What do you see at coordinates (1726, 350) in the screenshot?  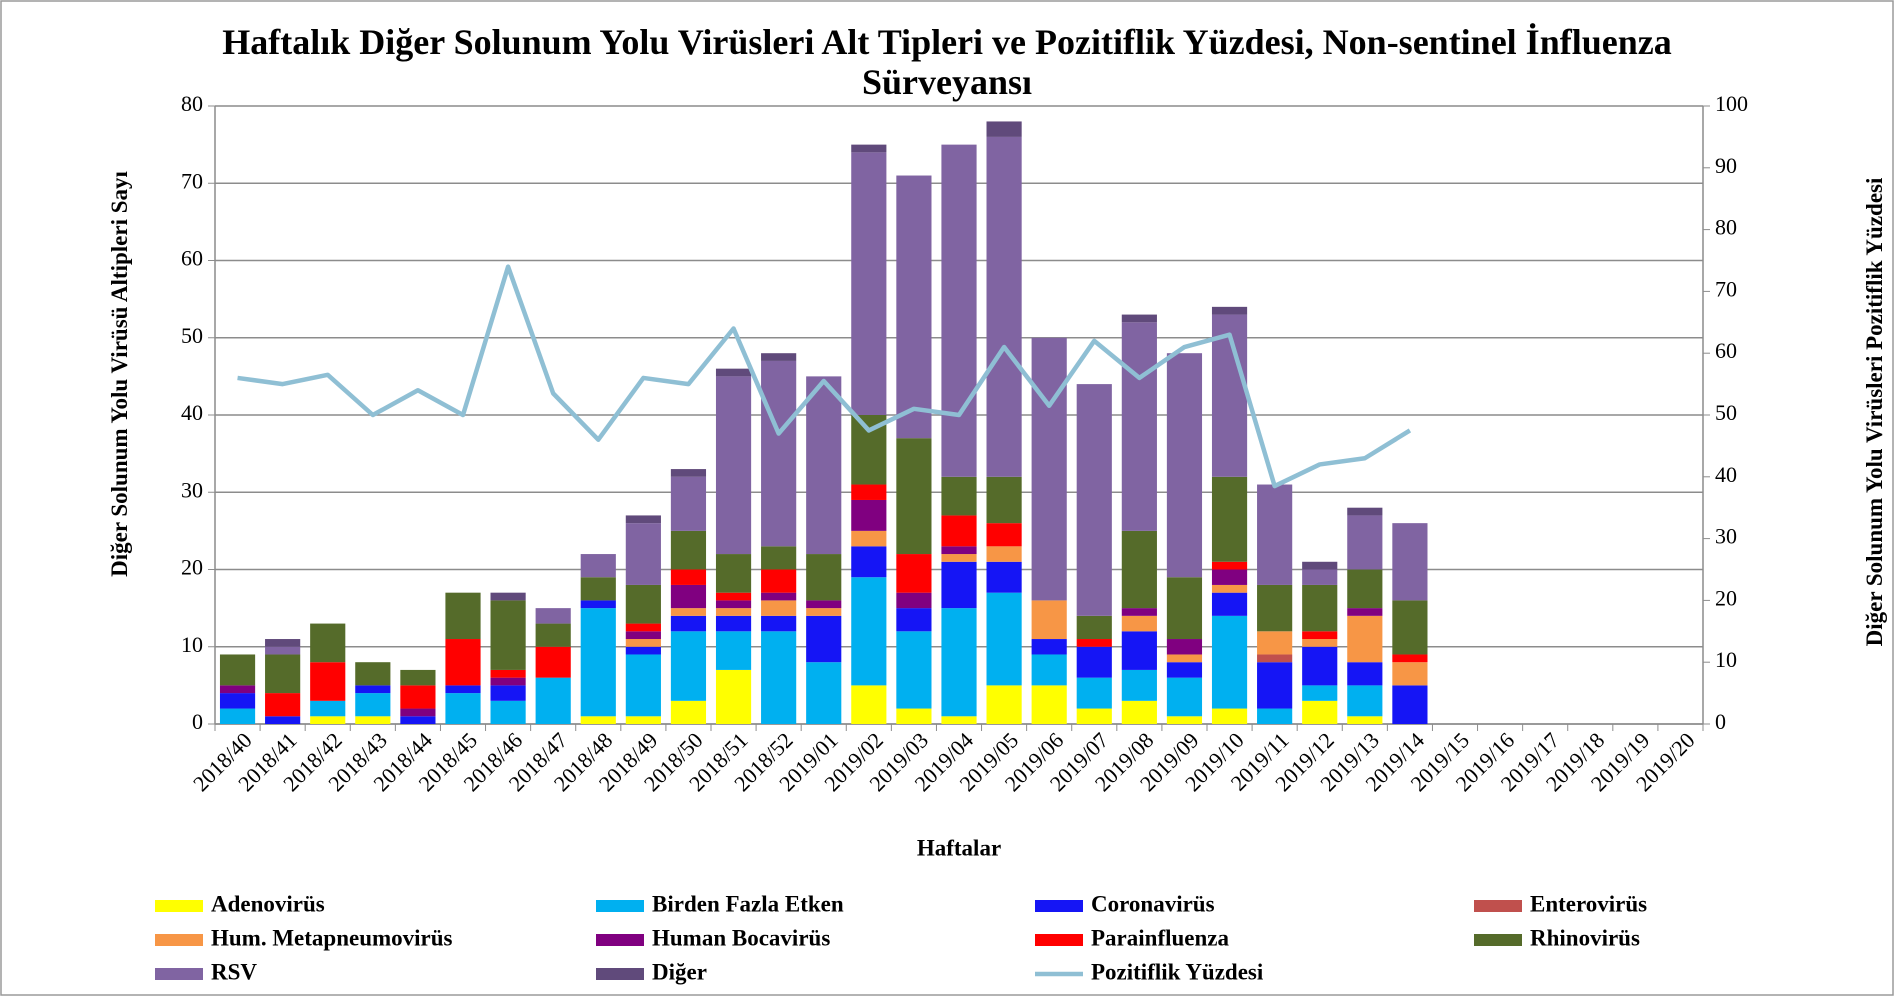 I see `y2-tick-label: 60` at bounding box center [1726, 350].